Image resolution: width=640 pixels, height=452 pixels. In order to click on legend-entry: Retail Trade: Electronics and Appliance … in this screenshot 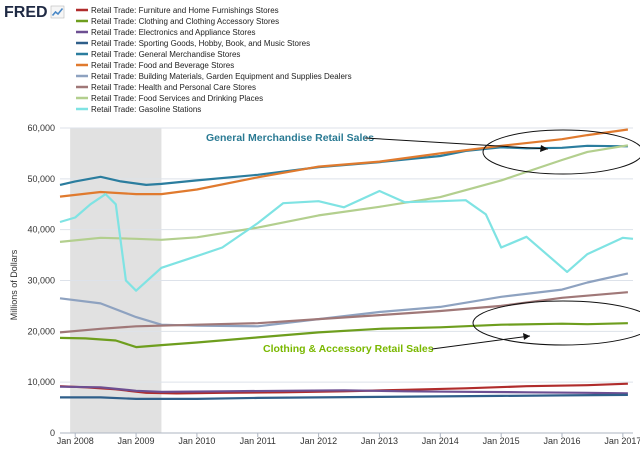, I will do `click(173, 32)`.